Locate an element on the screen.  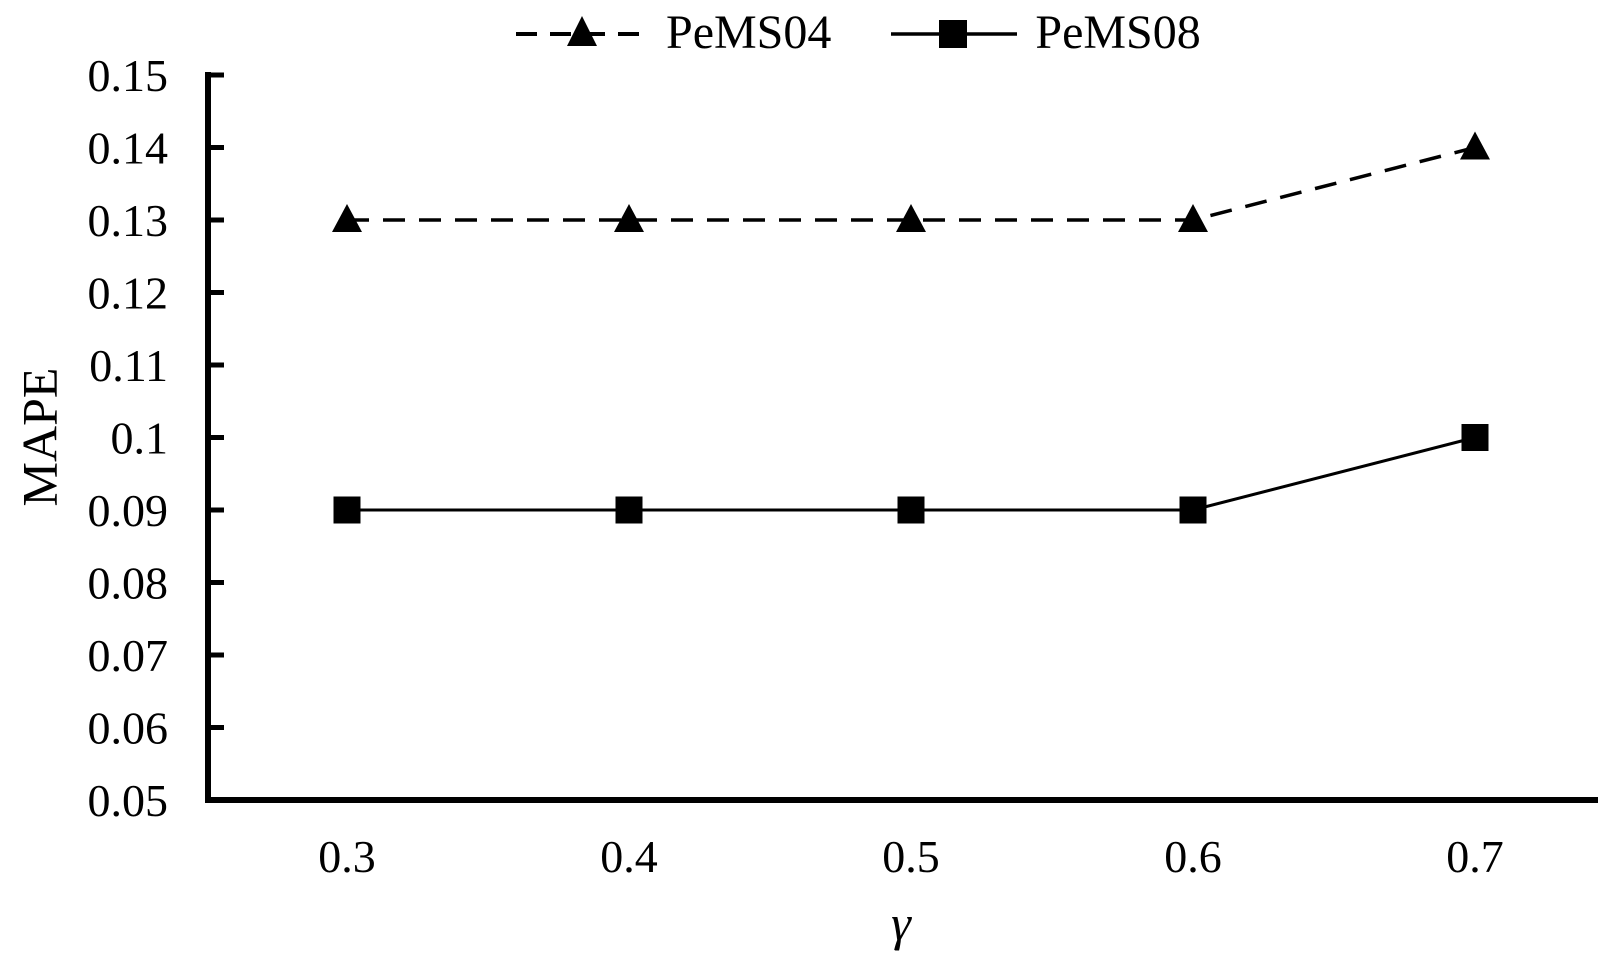
y-tick-label: 0.08 is located at coordinates (128, 583).